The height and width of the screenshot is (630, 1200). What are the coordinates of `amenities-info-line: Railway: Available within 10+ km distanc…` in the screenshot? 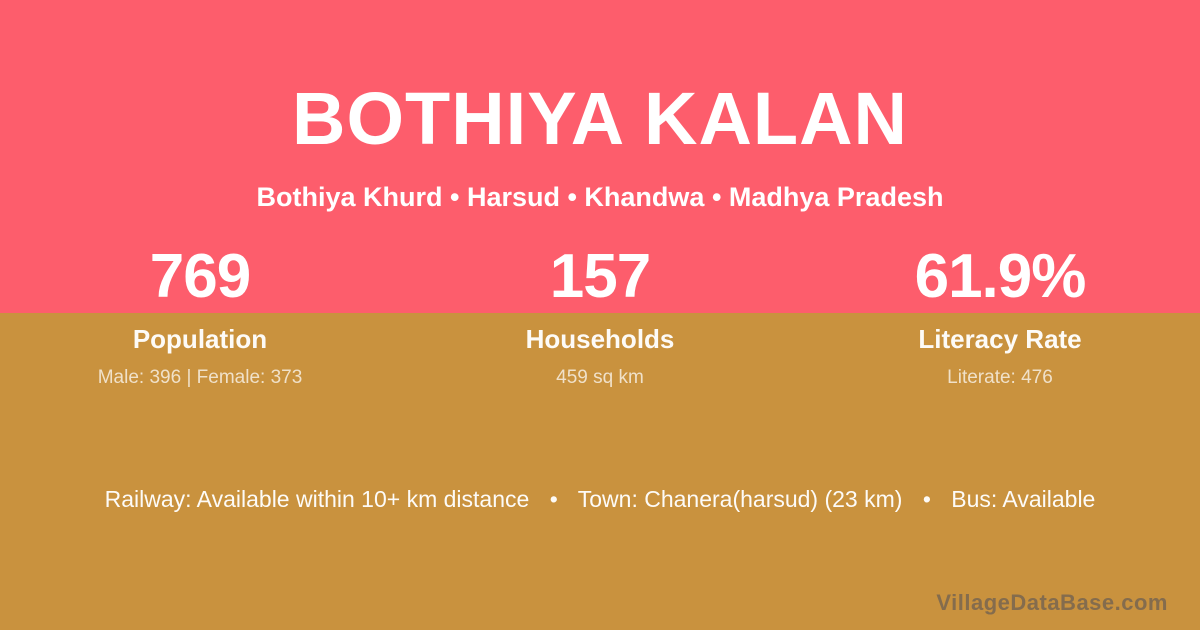 It's located at (600, 499).